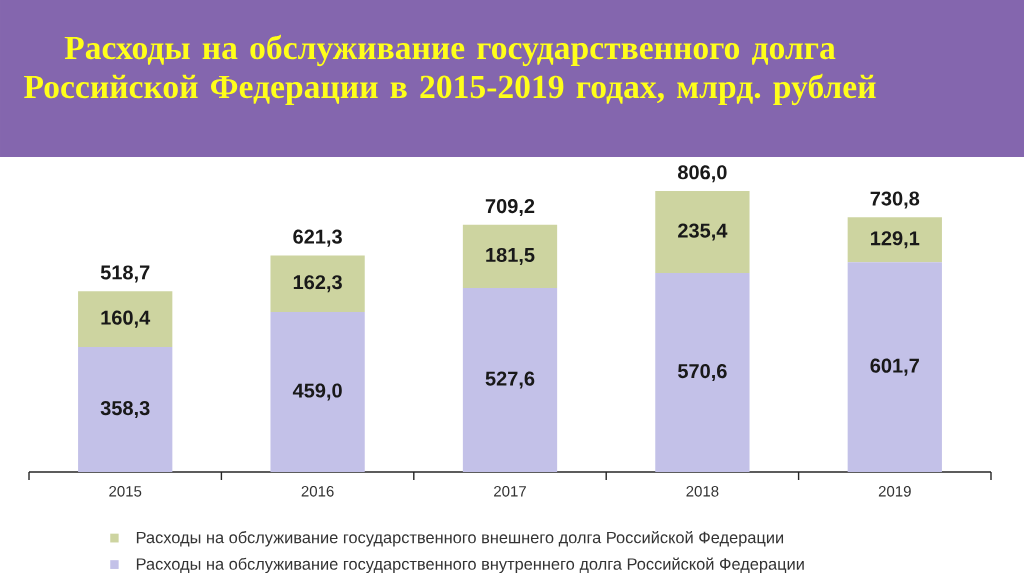 This screenshot has height=574, width=1024. I want to click on chart-title: Расходы на обслуживание государственного долга Российской Федерации в 2015-2019 годах, млрд. рублей, so click(450, 70).